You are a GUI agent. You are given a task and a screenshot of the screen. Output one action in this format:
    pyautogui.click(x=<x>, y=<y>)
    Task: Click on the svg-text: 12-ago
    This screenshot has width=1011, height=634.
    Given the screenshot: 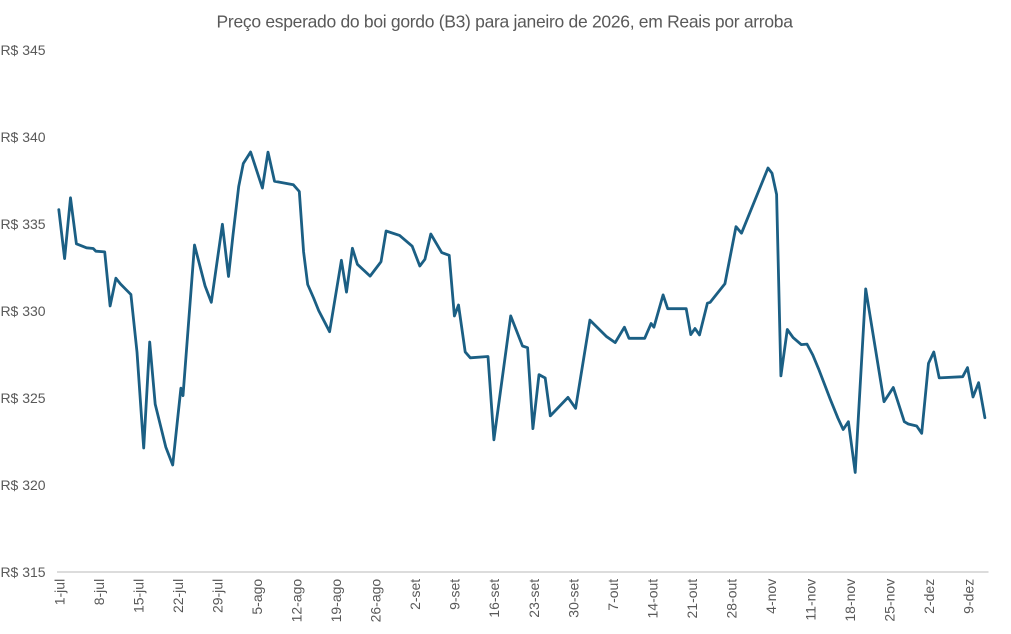 What is the action you would take?
    pyautogui.click(x=297, y=601)
    